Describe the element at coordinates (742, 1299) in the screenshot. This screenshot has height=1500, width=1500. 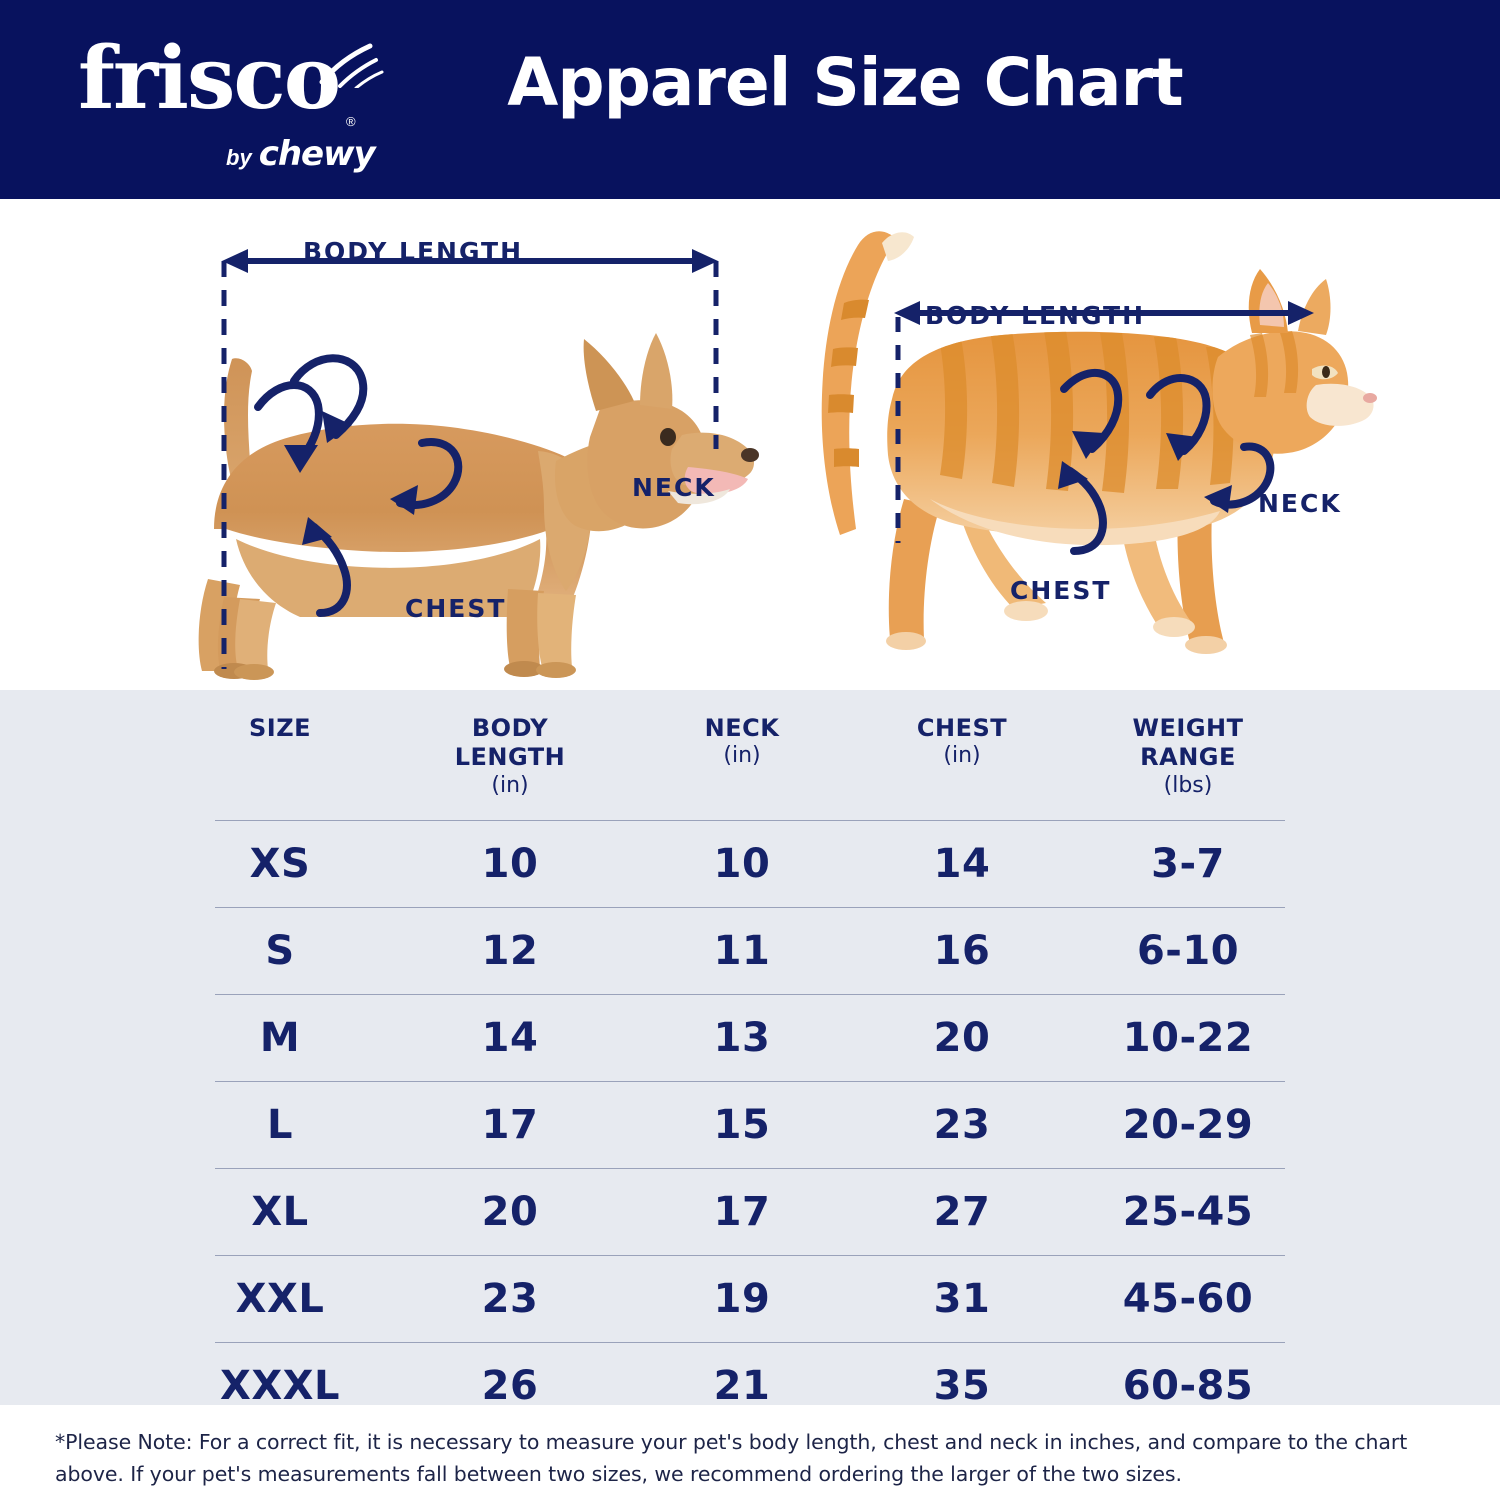
I see `cell-neck: 19` at that location.